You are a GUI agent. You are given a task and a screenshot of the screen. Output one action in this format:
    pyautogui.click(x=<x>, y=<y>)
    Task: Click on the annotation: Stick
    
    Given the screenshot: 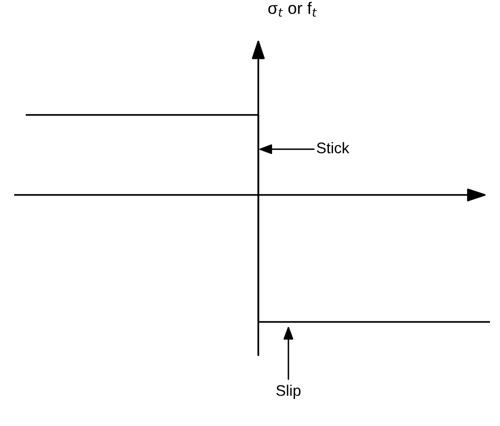 What is the action you would take?
    pyautogui.click(x=333, y=148)
    